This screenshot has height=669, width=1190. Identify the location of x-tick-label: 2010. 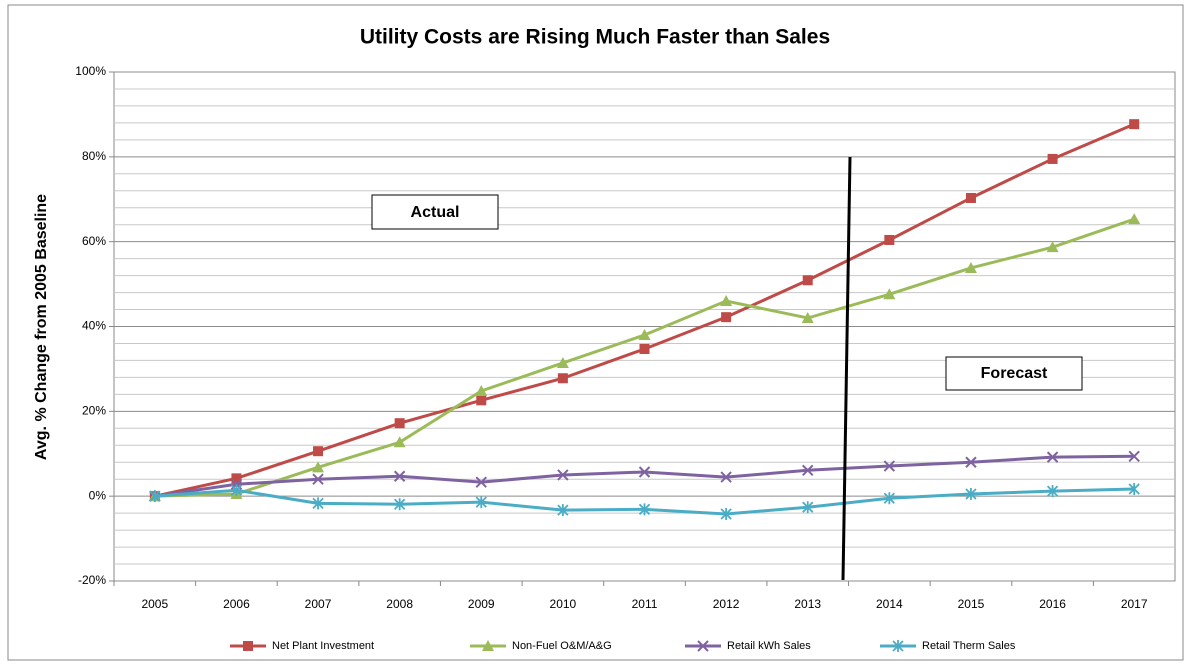
(563, 604).